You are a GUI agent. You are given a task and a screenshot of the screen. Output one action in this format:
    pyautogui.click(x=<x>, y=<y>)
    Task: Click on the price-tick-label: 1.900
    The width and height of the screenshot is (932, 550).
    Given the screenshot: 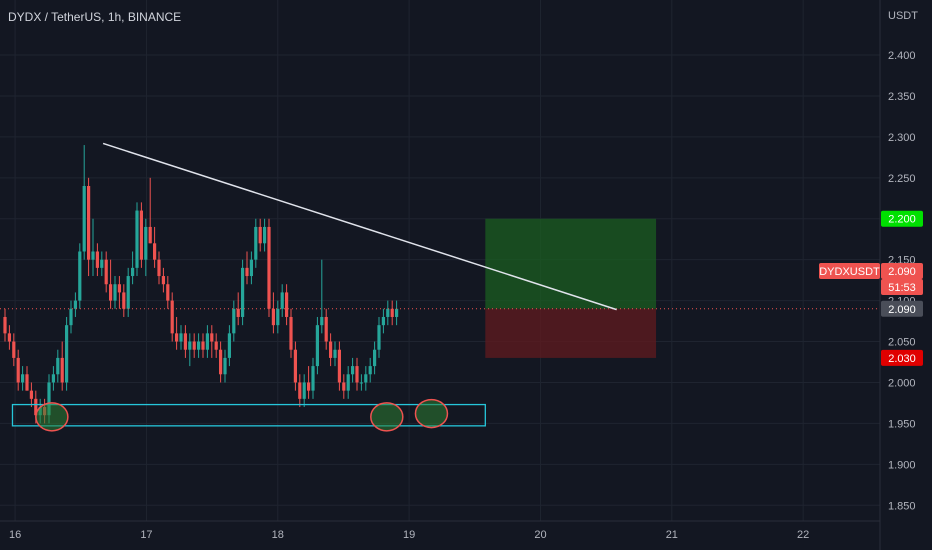 What is the action you would take?
    pyautogui.click(x=902, y=465)
    